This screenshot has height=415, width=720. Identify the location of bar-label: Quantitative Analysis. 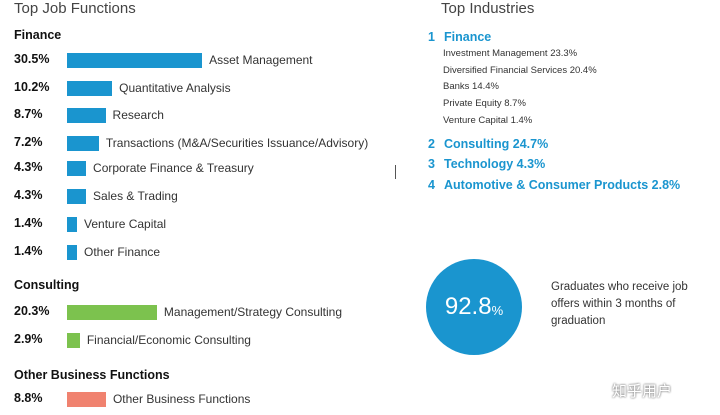
(175, 88).